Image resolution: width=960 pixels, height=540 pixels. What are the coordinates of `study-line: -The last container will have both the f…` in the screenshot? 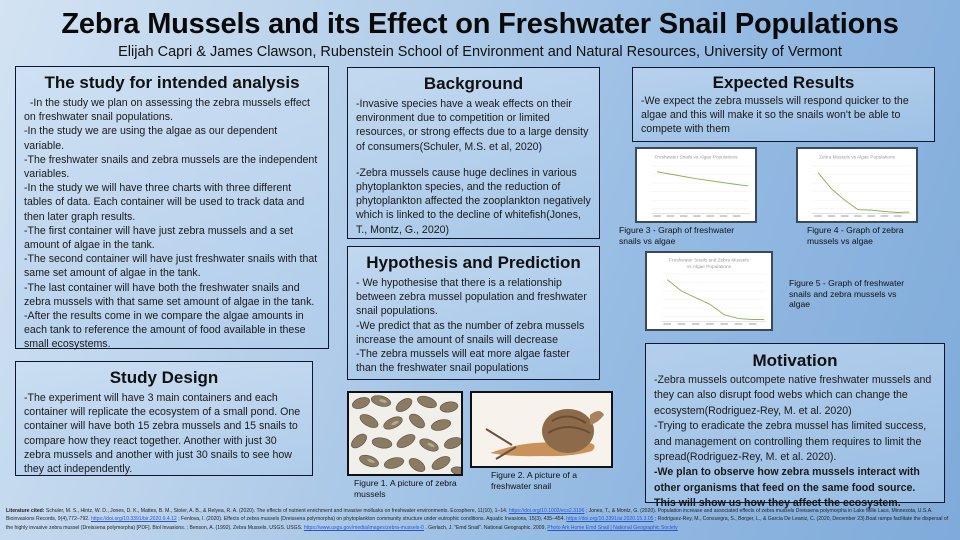 It's located at (169, 294).